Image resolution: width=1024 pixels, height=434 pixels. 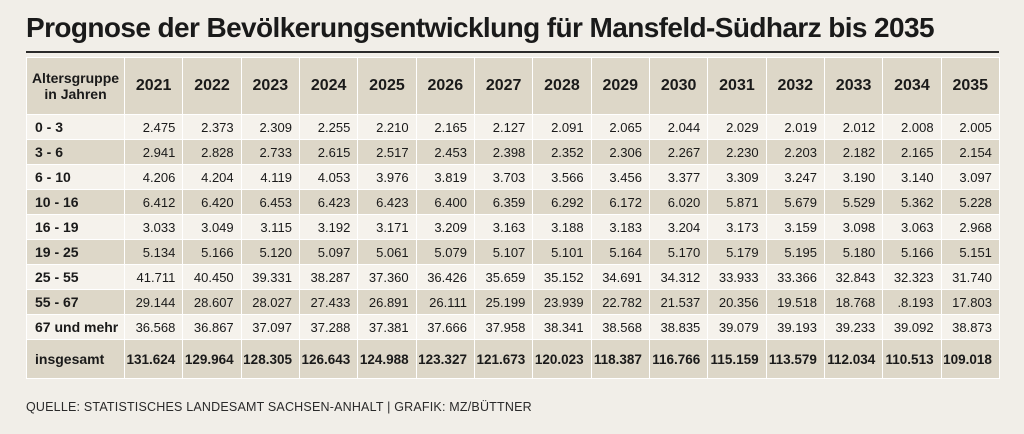 What do you see at coordinates (445, 152) in the screenshot?
I see `table-cell: 2.453` at bounding box center [445, 152].